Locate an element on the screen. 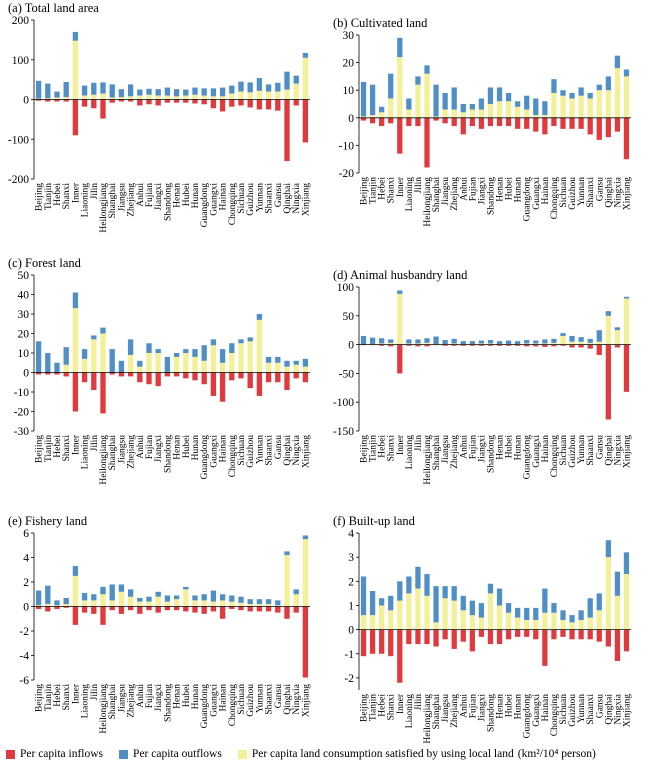 This screenshot has width=650, height=768. bar-inflow-hubei is located at coordinates (186, 609).